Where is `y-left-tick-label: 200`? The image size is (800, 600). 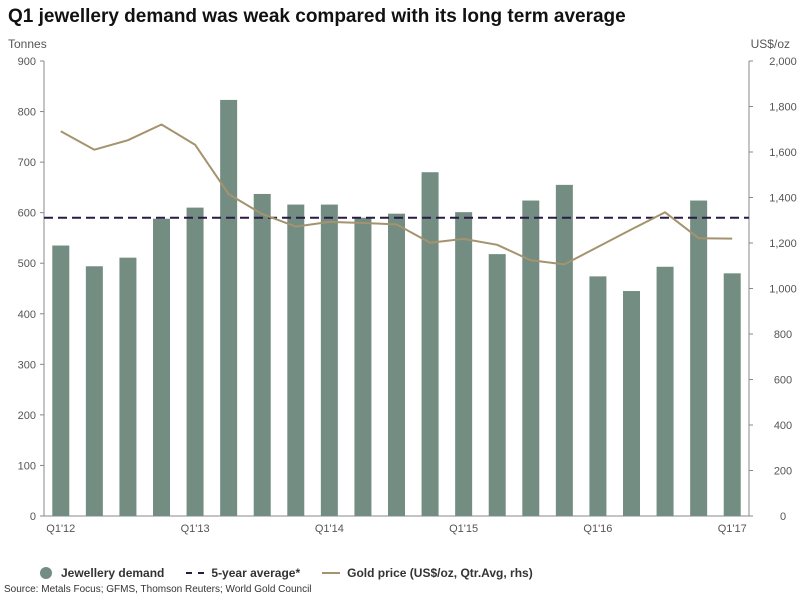
y-left-tick-label: 200 is located at coordinates (27, 416).